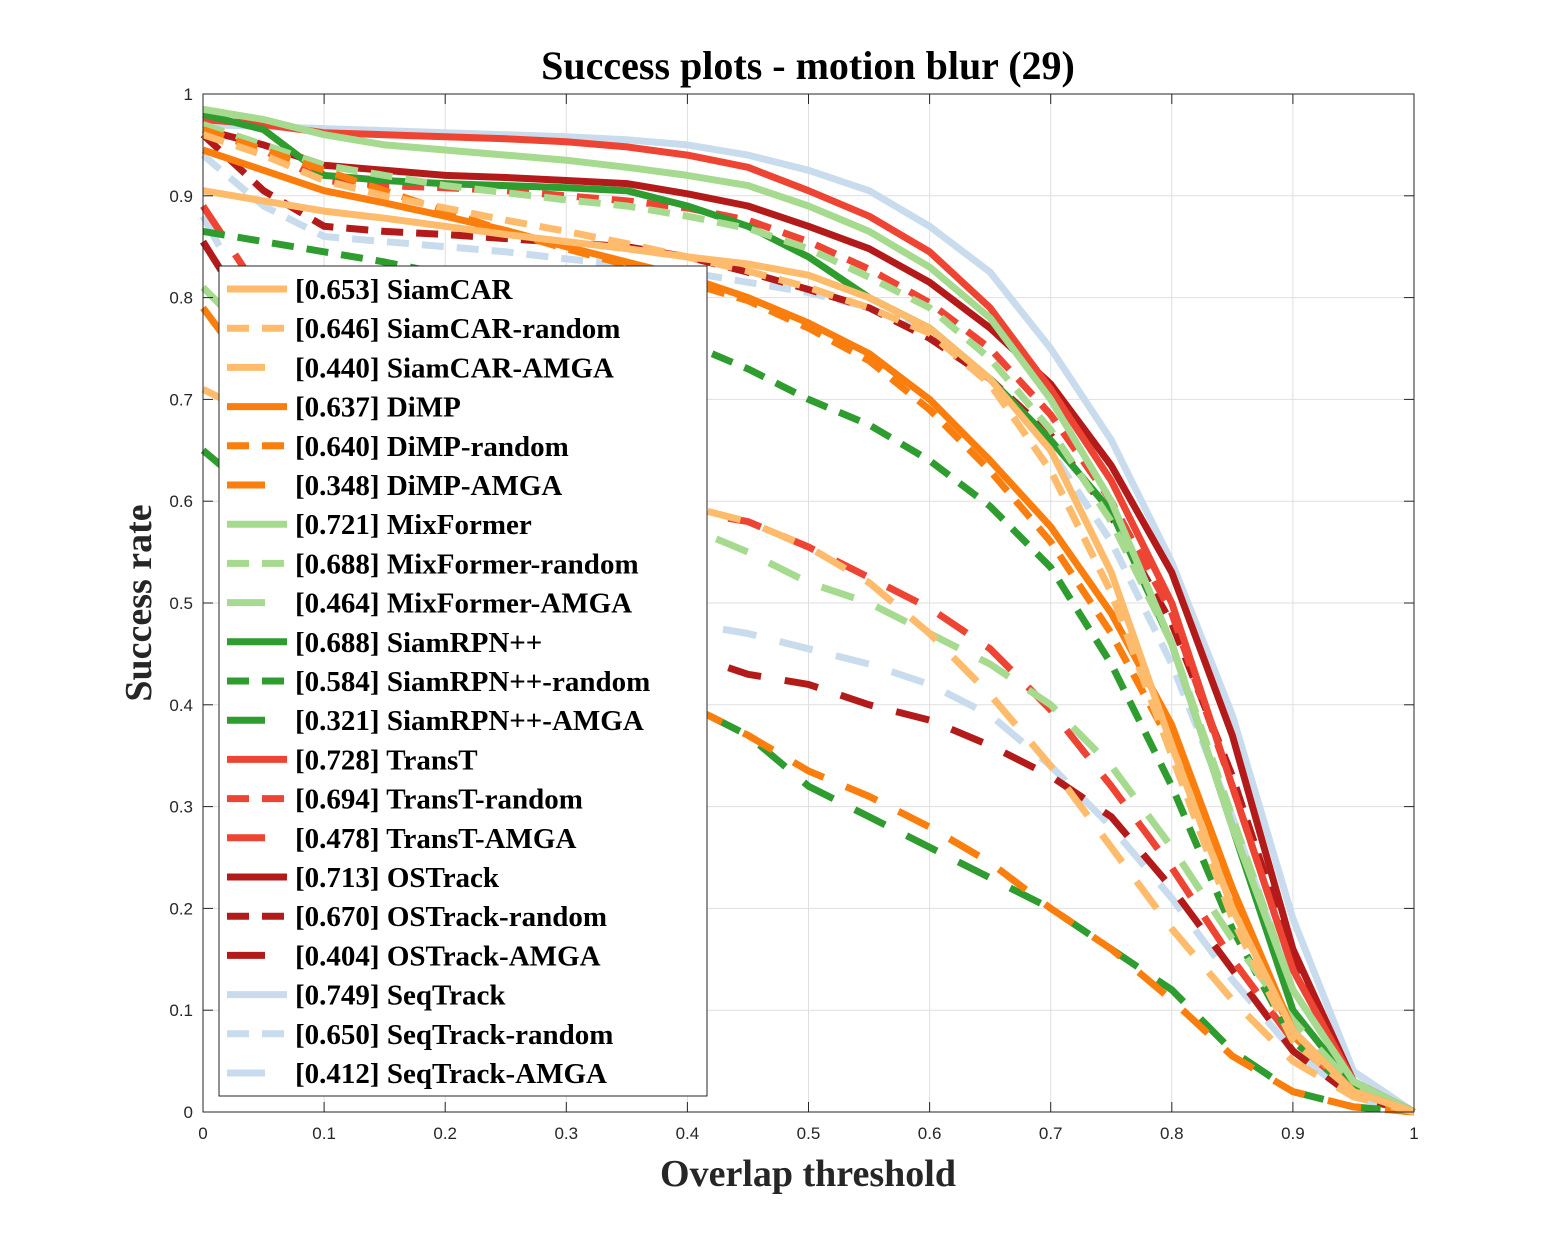 This screenshot has width=1563, height=1250. What do you see at coordinates (181, 603) in the screenshot?
I see `y-tick-label: 0.5` at bounding box center [181, 603].